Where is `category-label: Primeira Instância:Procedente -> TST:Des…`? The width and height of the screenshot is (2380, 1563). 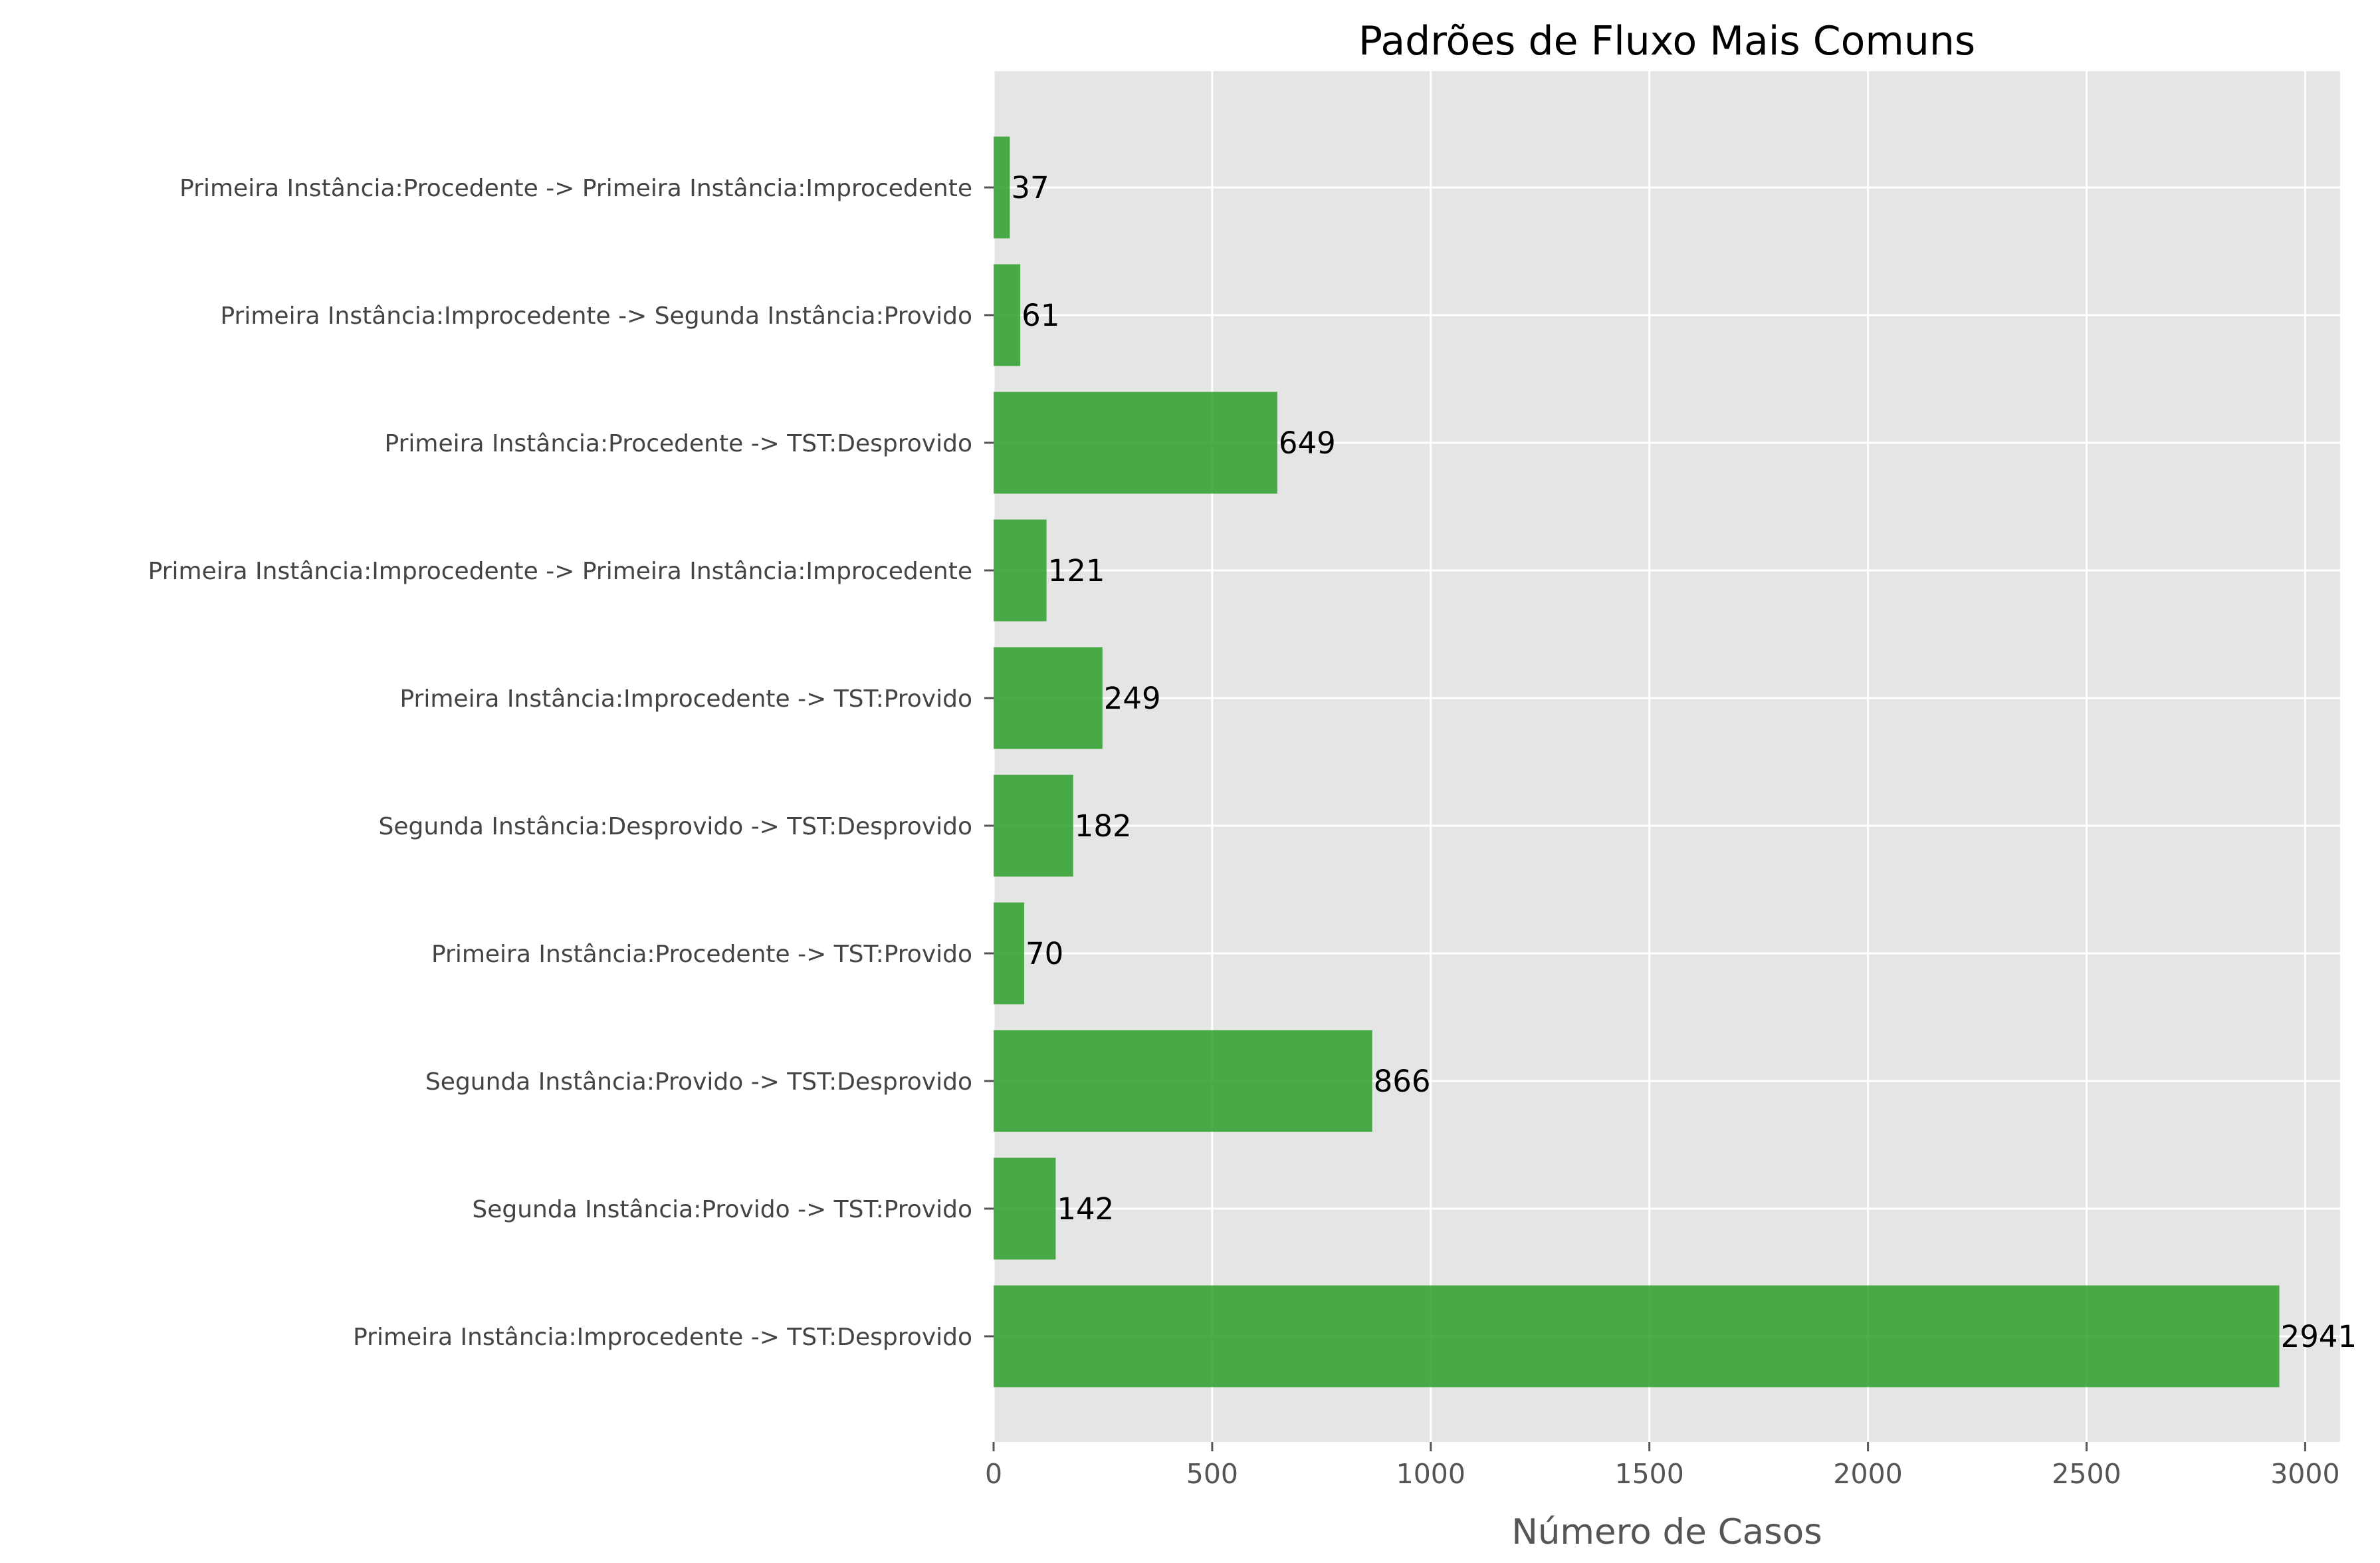
category-label: Primeira Instância:Procedente -> TST:Des… is located at coordinates (678, 443).